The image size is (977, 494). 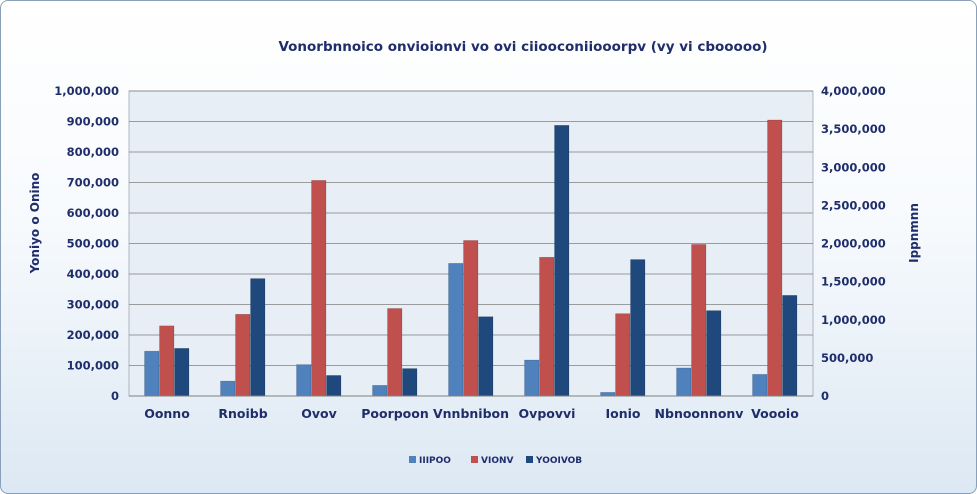 I want to click on right-tick-label: 2,000,000, so click(x=853, y=244).